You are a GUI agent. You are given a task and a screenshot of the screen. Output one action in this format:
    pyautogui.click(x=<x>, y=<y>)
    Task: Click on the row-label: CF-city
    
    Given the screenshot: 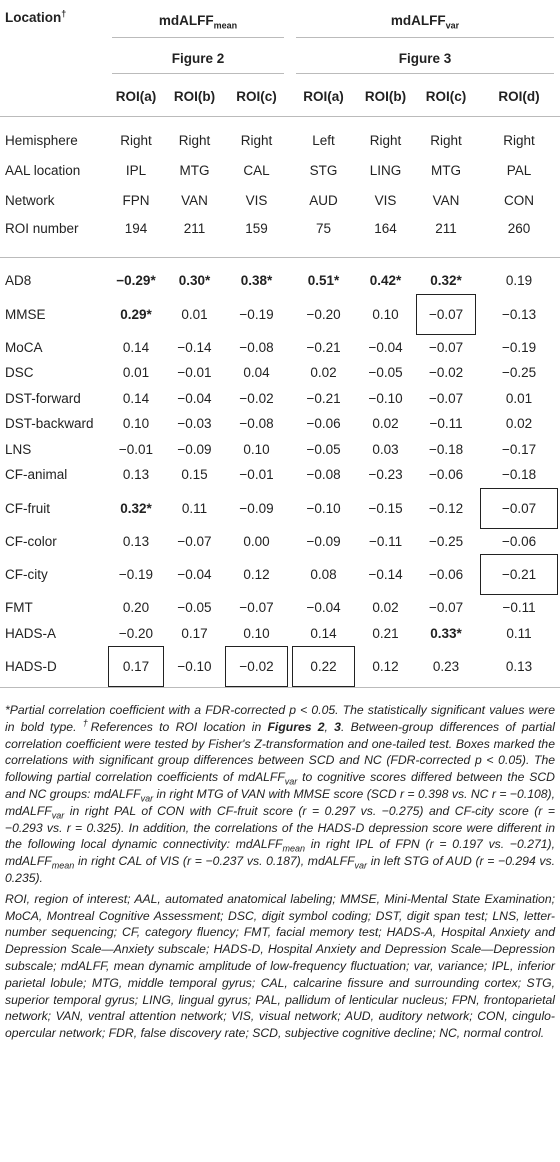 What is the action you would take?
    pyautogui.click(x=26, y=574)
    